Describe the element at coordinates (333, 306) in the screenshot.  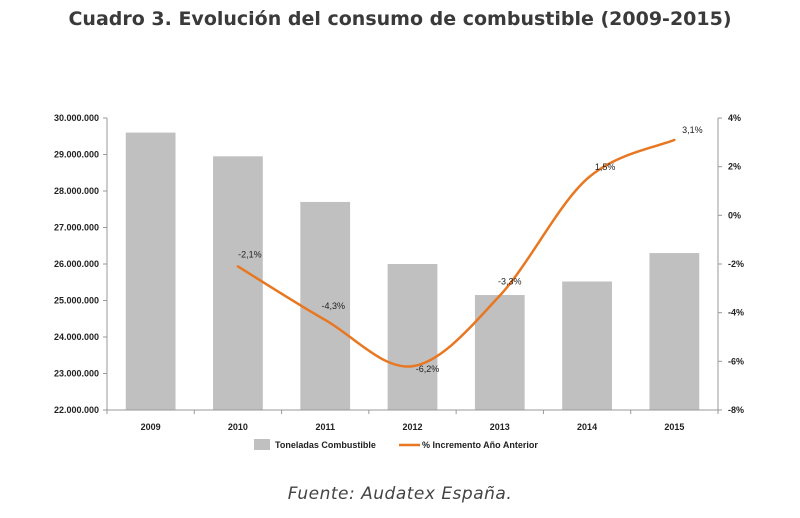
I see `data-label-2011: -4,3%` at that location.